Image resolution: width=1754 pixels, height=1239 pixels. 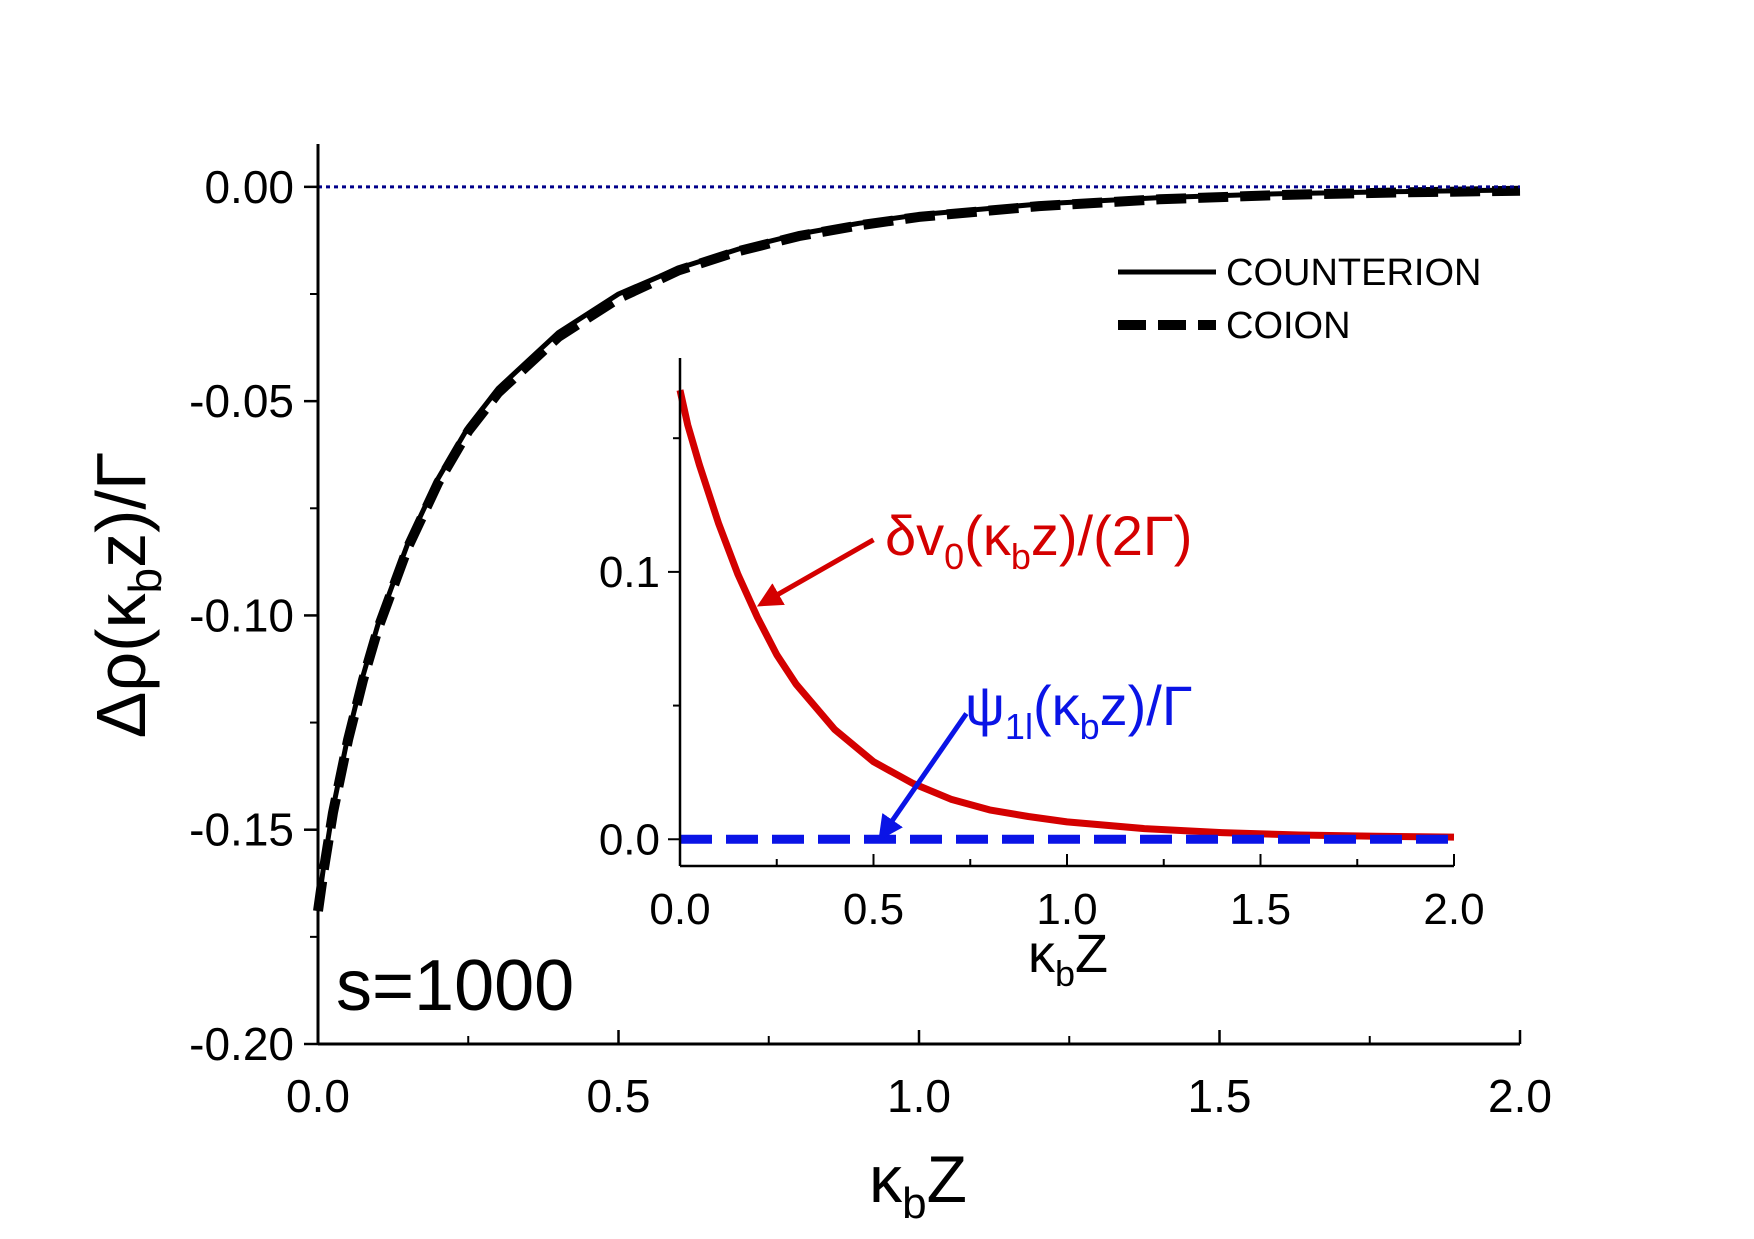 What do you see at coordinates (1090, 726) in the screenshot?
I see `annotation-psi-sub2: b` at bounding box center [1090, 726].